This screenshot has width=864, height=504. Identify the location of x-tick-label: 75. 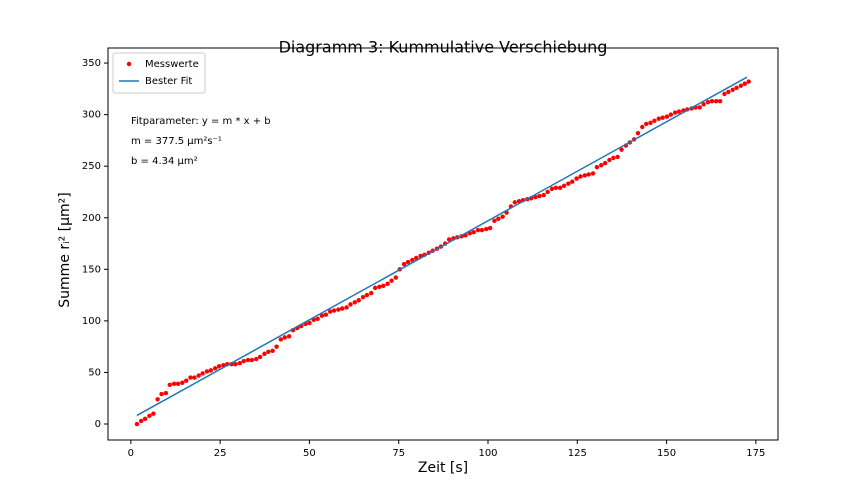
(398, 453).